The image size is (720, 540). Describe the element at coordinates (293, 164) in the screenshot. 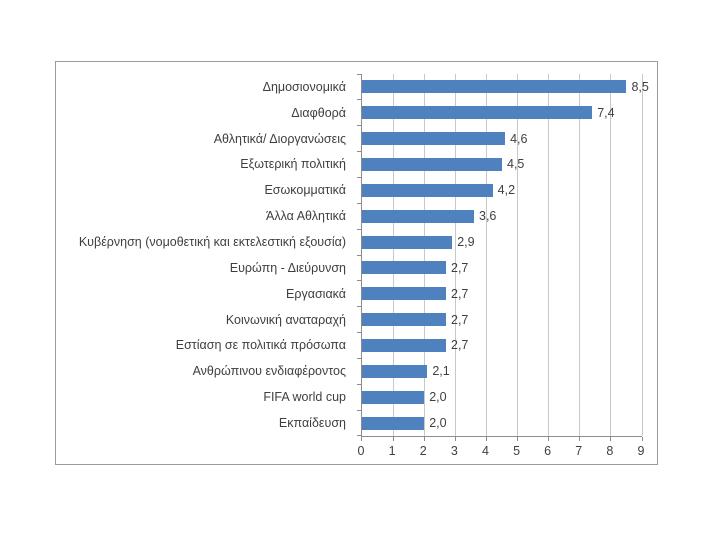

I see `category-label: Εξωτερική πολιτική` at that location.